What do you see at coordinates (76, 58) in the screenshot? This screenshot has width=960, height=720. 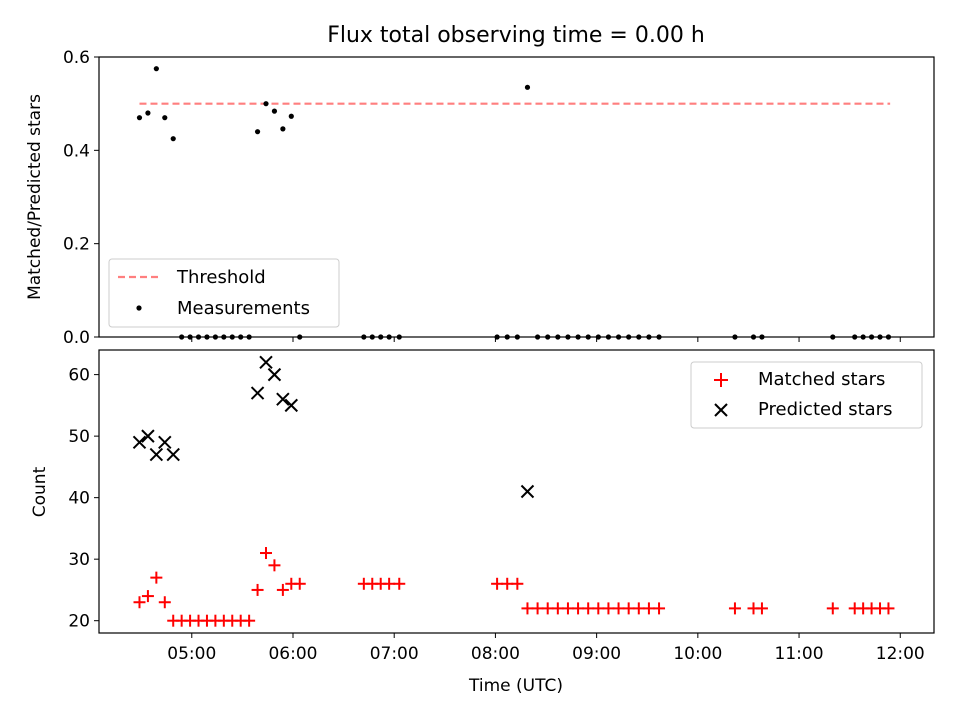 I see `top-y-tick-label: 0.6` at bounding box center [76, 58].